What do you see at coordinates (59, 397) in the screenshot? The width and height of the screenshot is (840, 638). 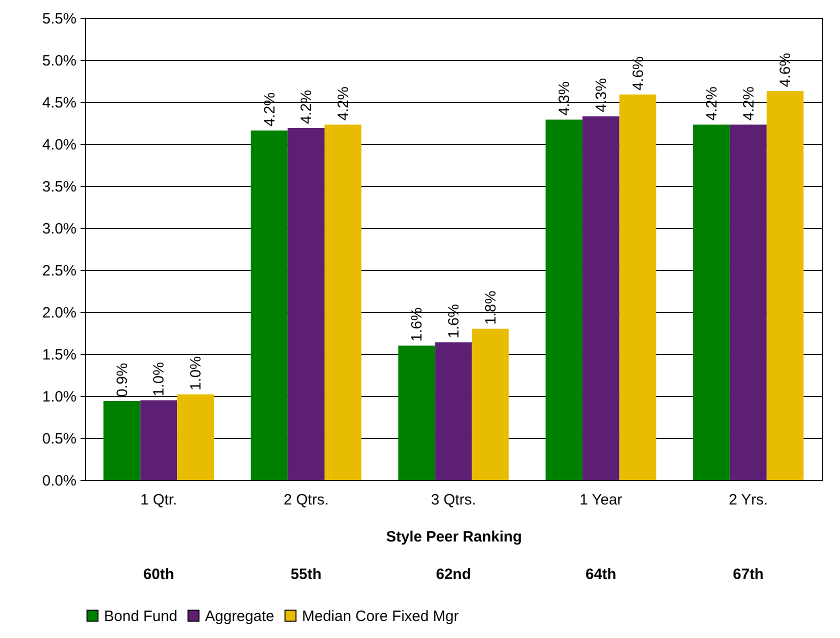 I see `y-tick-label: 1.0%` at bounding box center [59, 397].